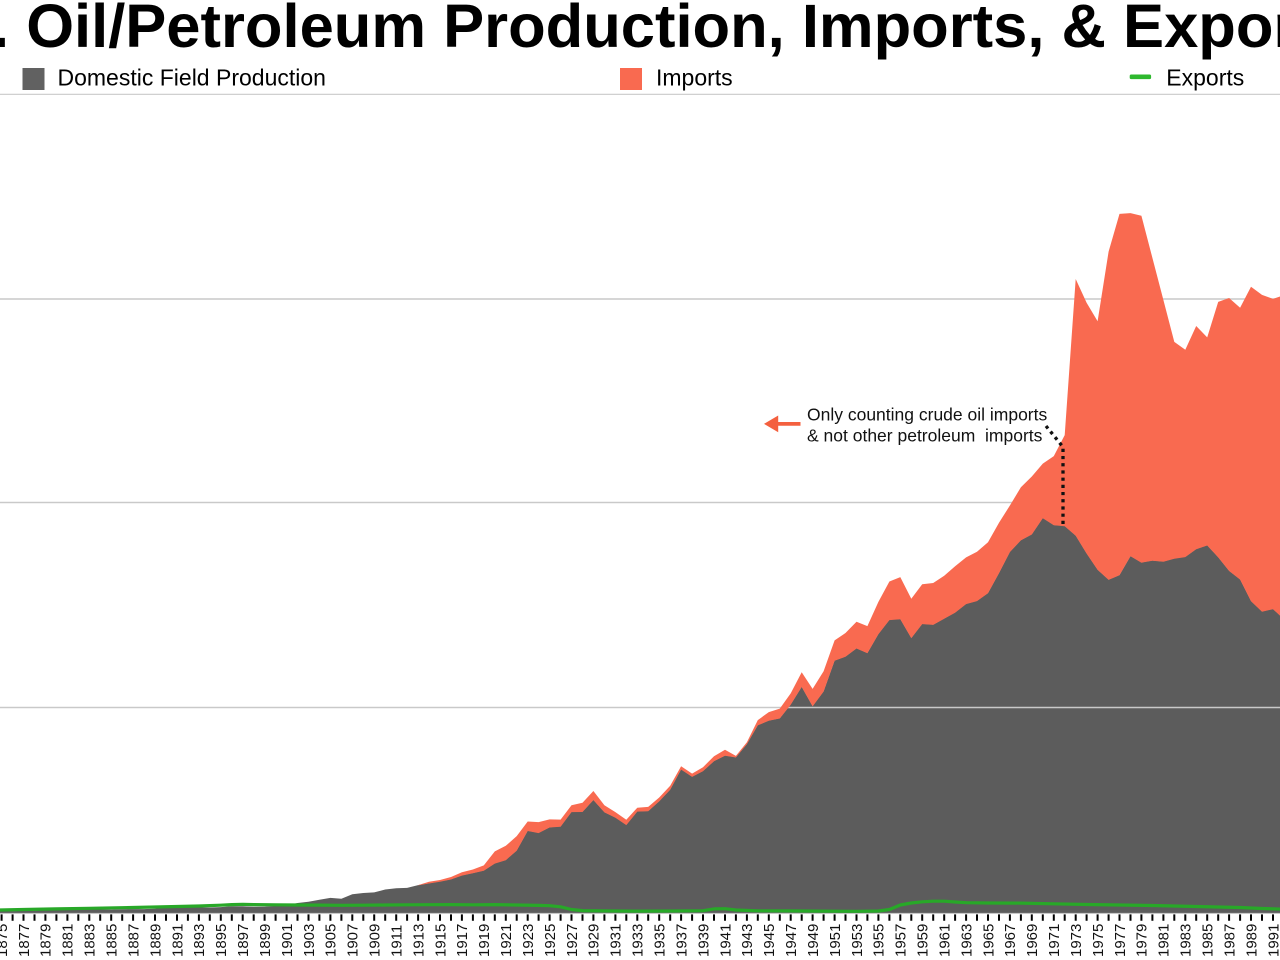 The height and width of the screenshot is (960, 1280). I want to click on svg-text: 1971, so click(1054, 940).